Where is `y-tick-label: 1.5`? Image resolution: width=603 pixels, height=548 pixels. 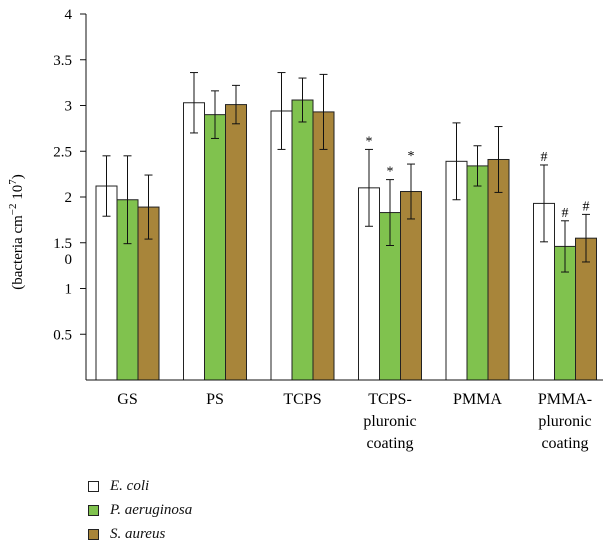
y-tick-label: 1.5 is located at coordinates (62, 244).